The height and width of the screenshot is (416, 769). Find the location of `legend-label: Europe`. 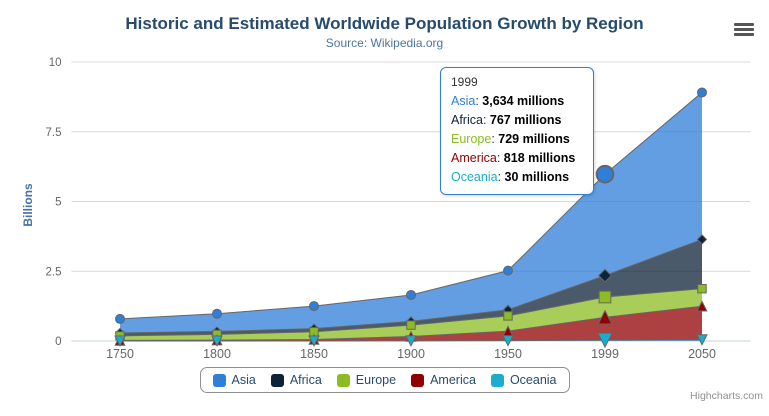

legend-label: Europe is located at coordinates (376, 380).